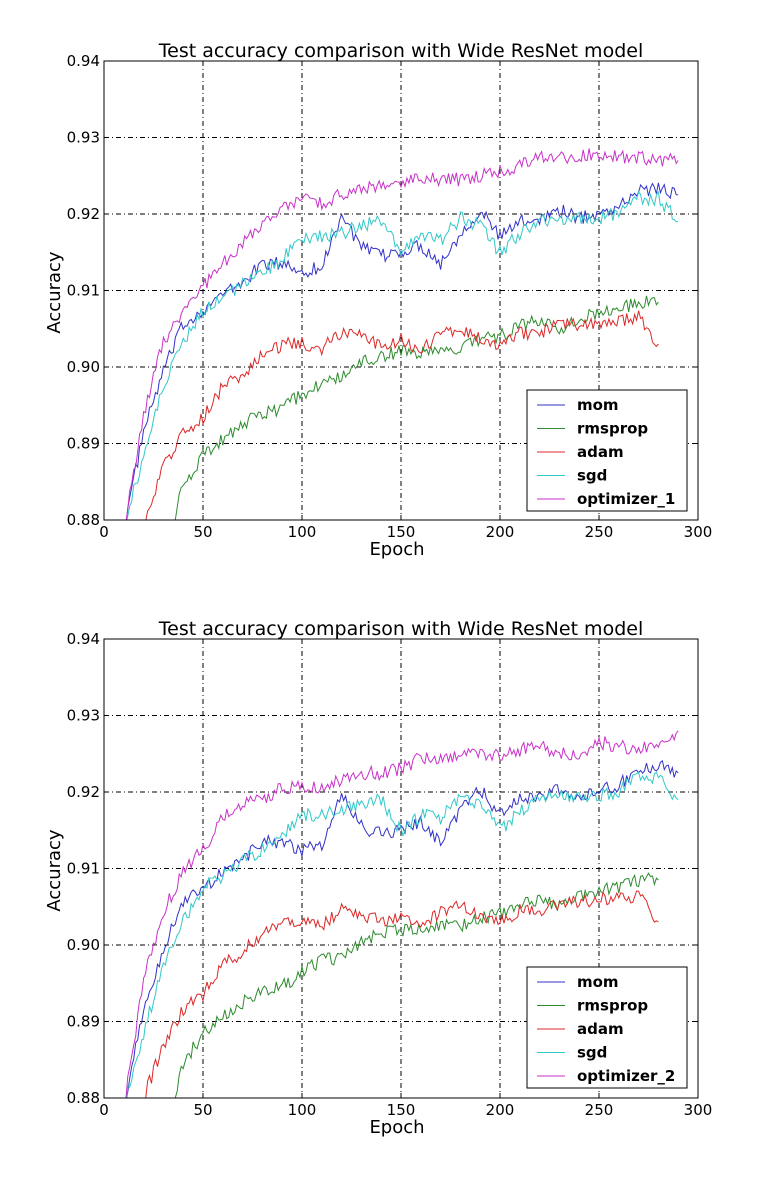 Image resolution: width=778 pixels, height=1184 pixels. I want to click on legend: mom rmsprop adam sgd optimizer_2, so click(607, 1027).